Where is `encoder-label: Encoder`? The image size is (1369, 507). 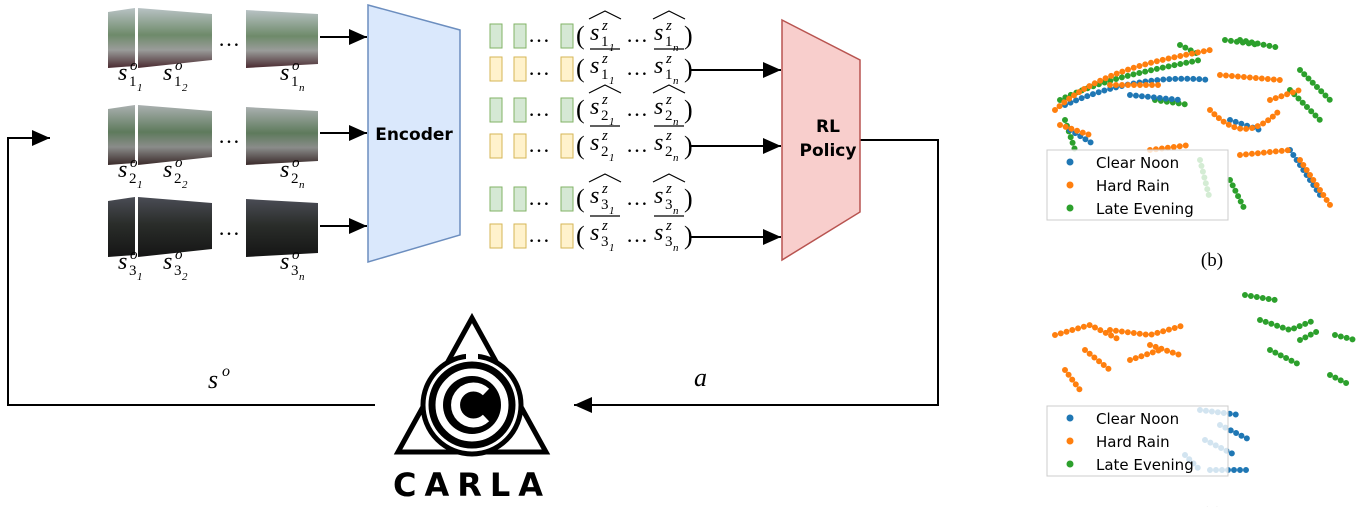 encoder-label: Encoder is located at coordinates (414, 135).